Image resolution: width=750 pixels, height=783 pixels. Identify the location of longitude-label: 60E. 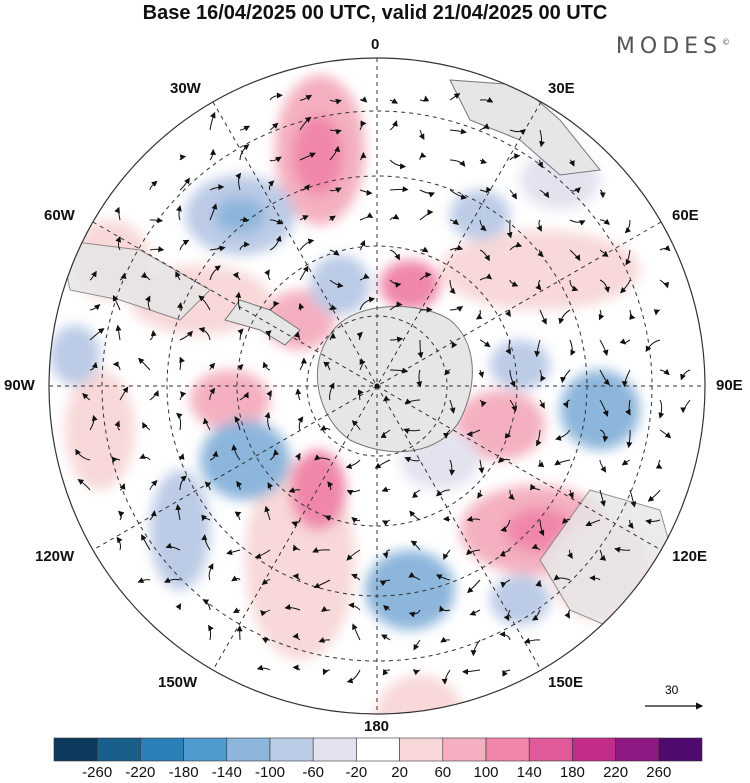
(685, 215).